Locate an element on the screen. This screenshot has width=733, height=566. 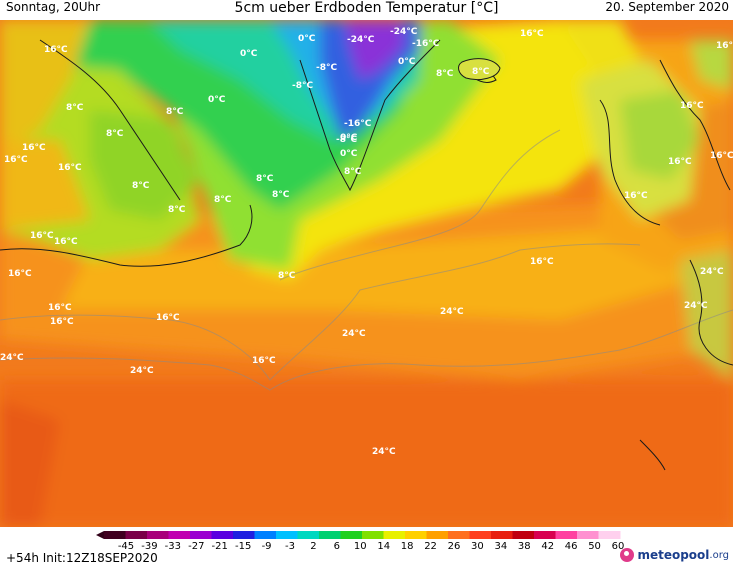
legend-tick-label: -27 is located at coordinates (196, 546).